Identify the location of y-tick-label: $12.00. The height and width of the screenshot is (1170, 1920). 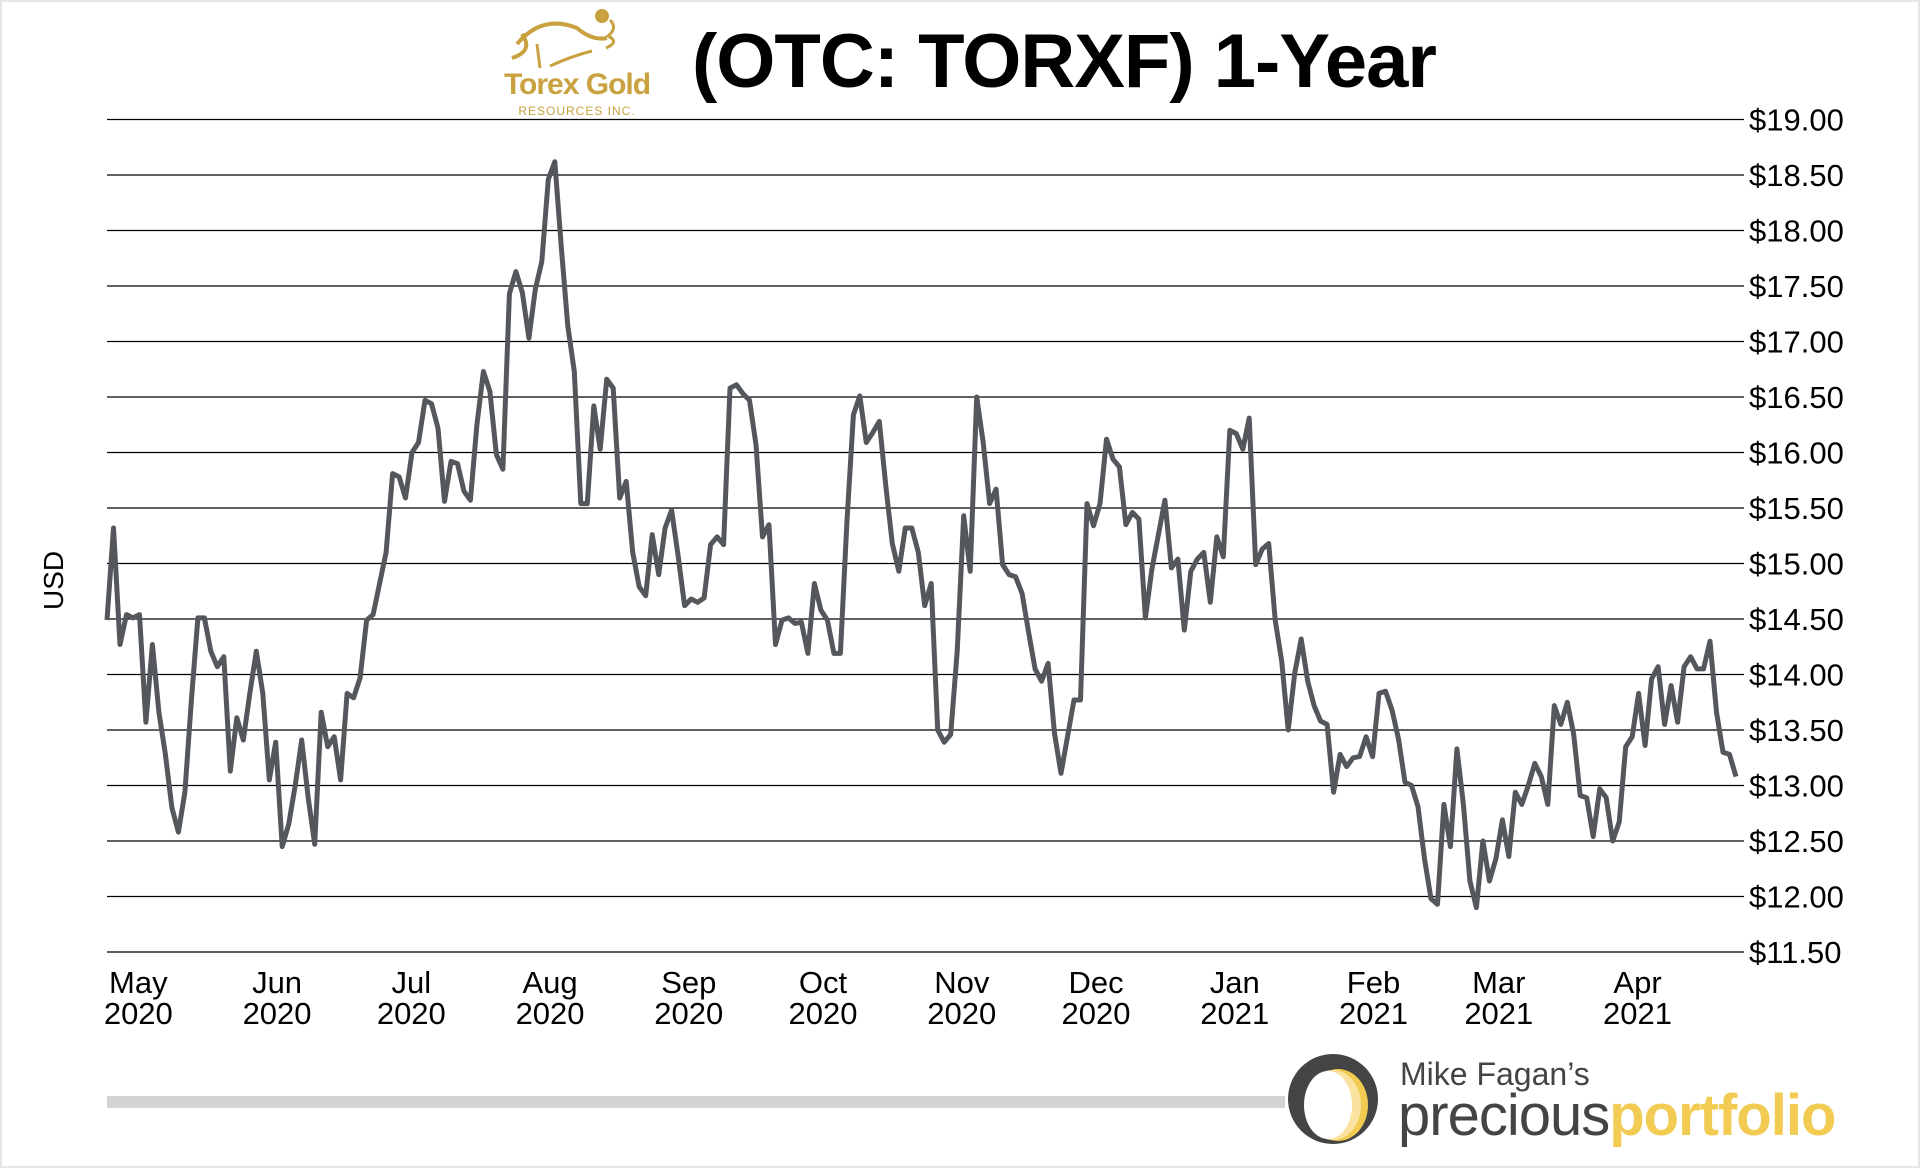
(1796, 897).